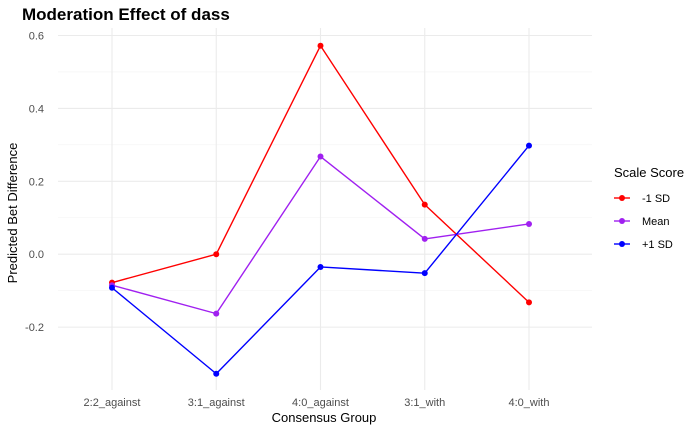  I want to click on legend: Scale Score -1 SD Mean +1 SD, so click(649, 208).